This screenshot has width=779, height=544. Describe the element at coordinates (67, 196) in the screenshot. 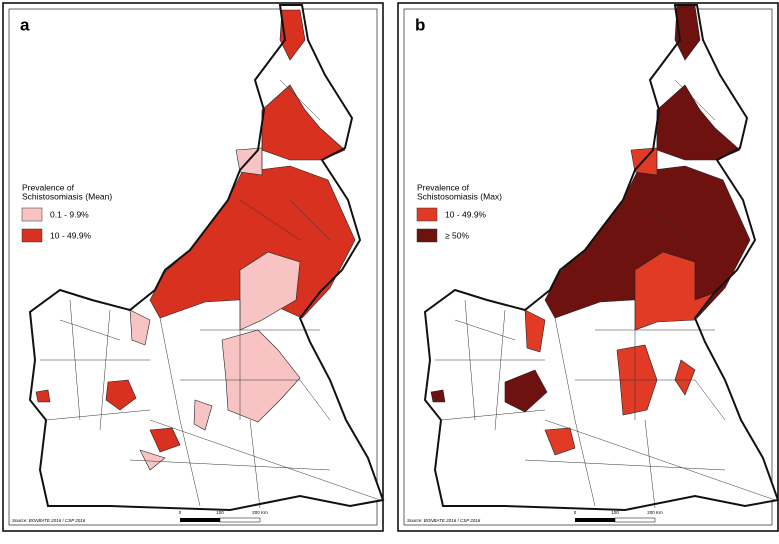

I see `legend-title: Schistosomiasis (Mean)` at that location.